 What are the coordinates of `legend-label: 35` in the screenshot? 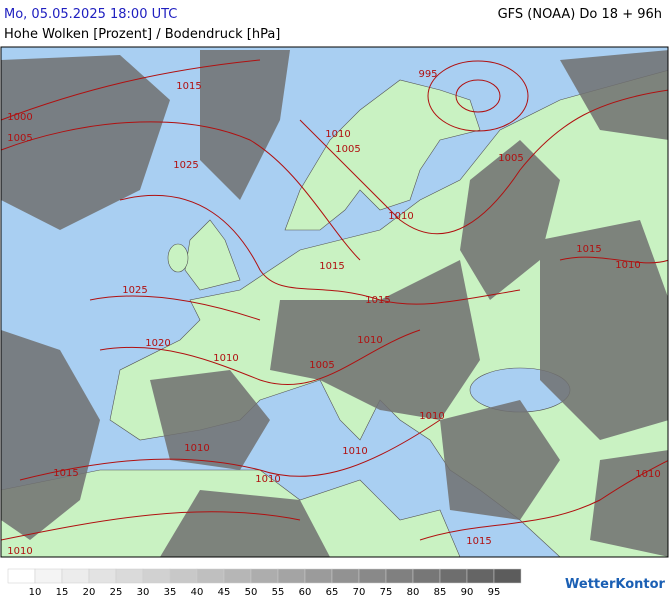 It's located at (170, 592).